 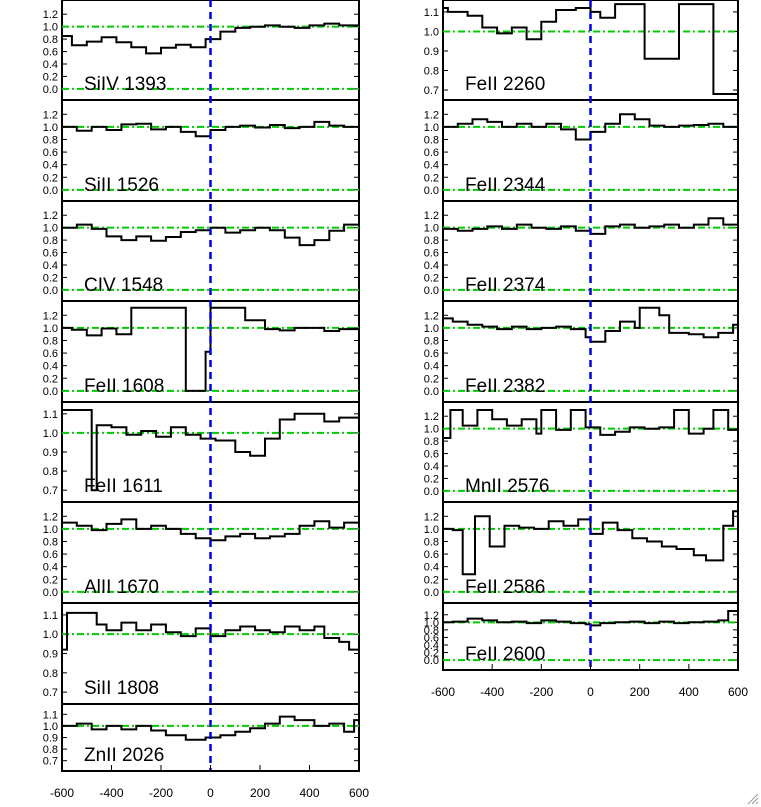 What do you see at coordinates (121, 688) in the screenshot?
I see `panel-label: SiII 1808` at bounding box center [121, 688].